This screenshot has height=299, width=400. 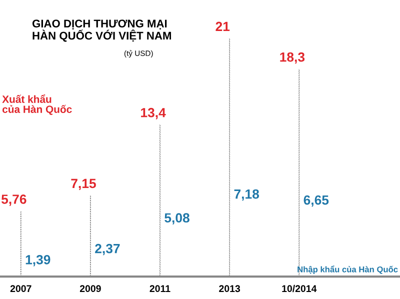 I want to click on annotation: 6,65, so click(x=316, y=201).